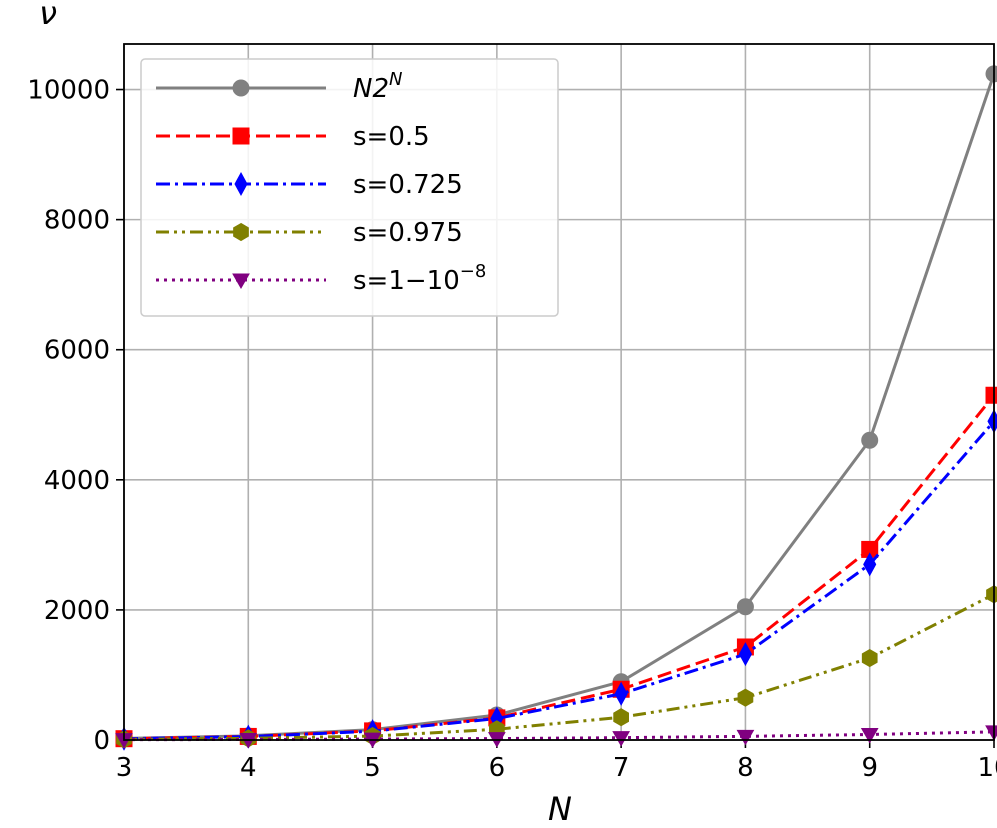 The width and height of the screenshot is (997, 828). Describe the element at coordinates (987, 768) in the screenshot. I see `x-tick-label: 10` at that location.